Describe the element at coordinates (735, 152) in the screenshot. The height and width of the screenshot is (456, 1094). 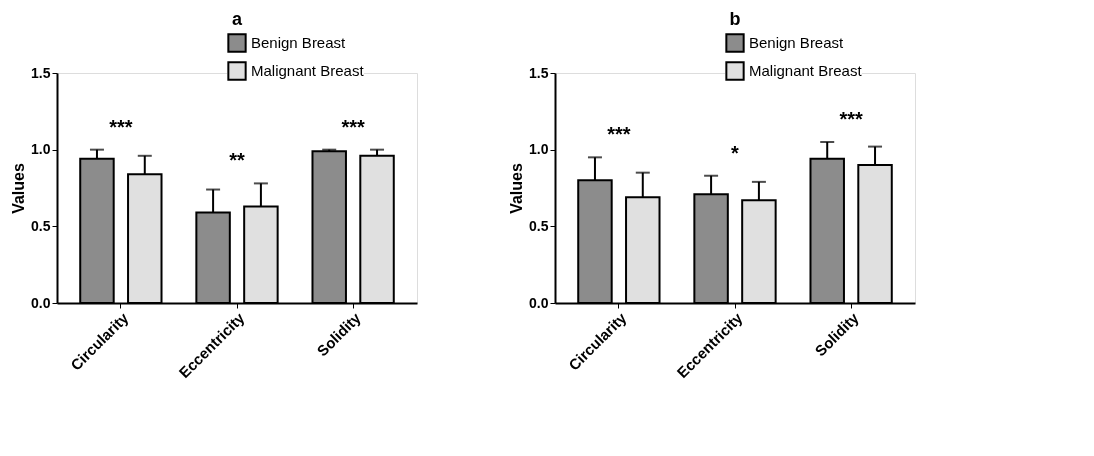
I see `annotation: *` at that location.